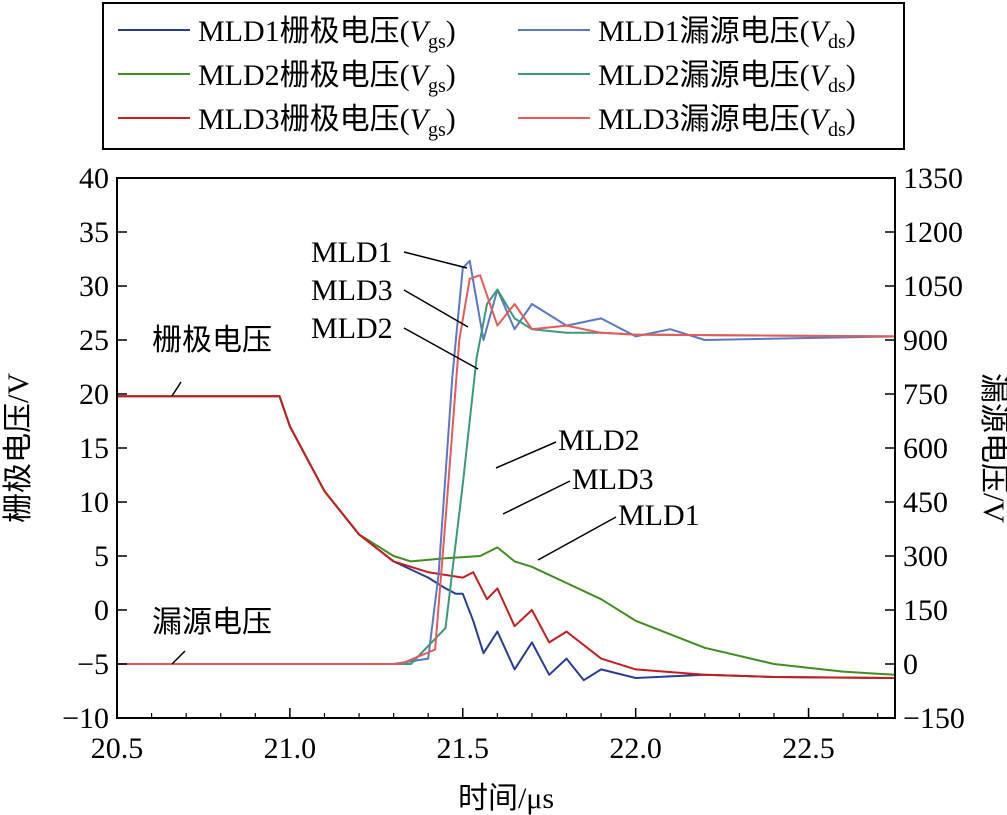 Image resolution: width=1007 pixels, height=815 pixels. Describe the element at coordinates (94, 340) in the screenshot. I see `y-left-tick-label: 25` at that location.